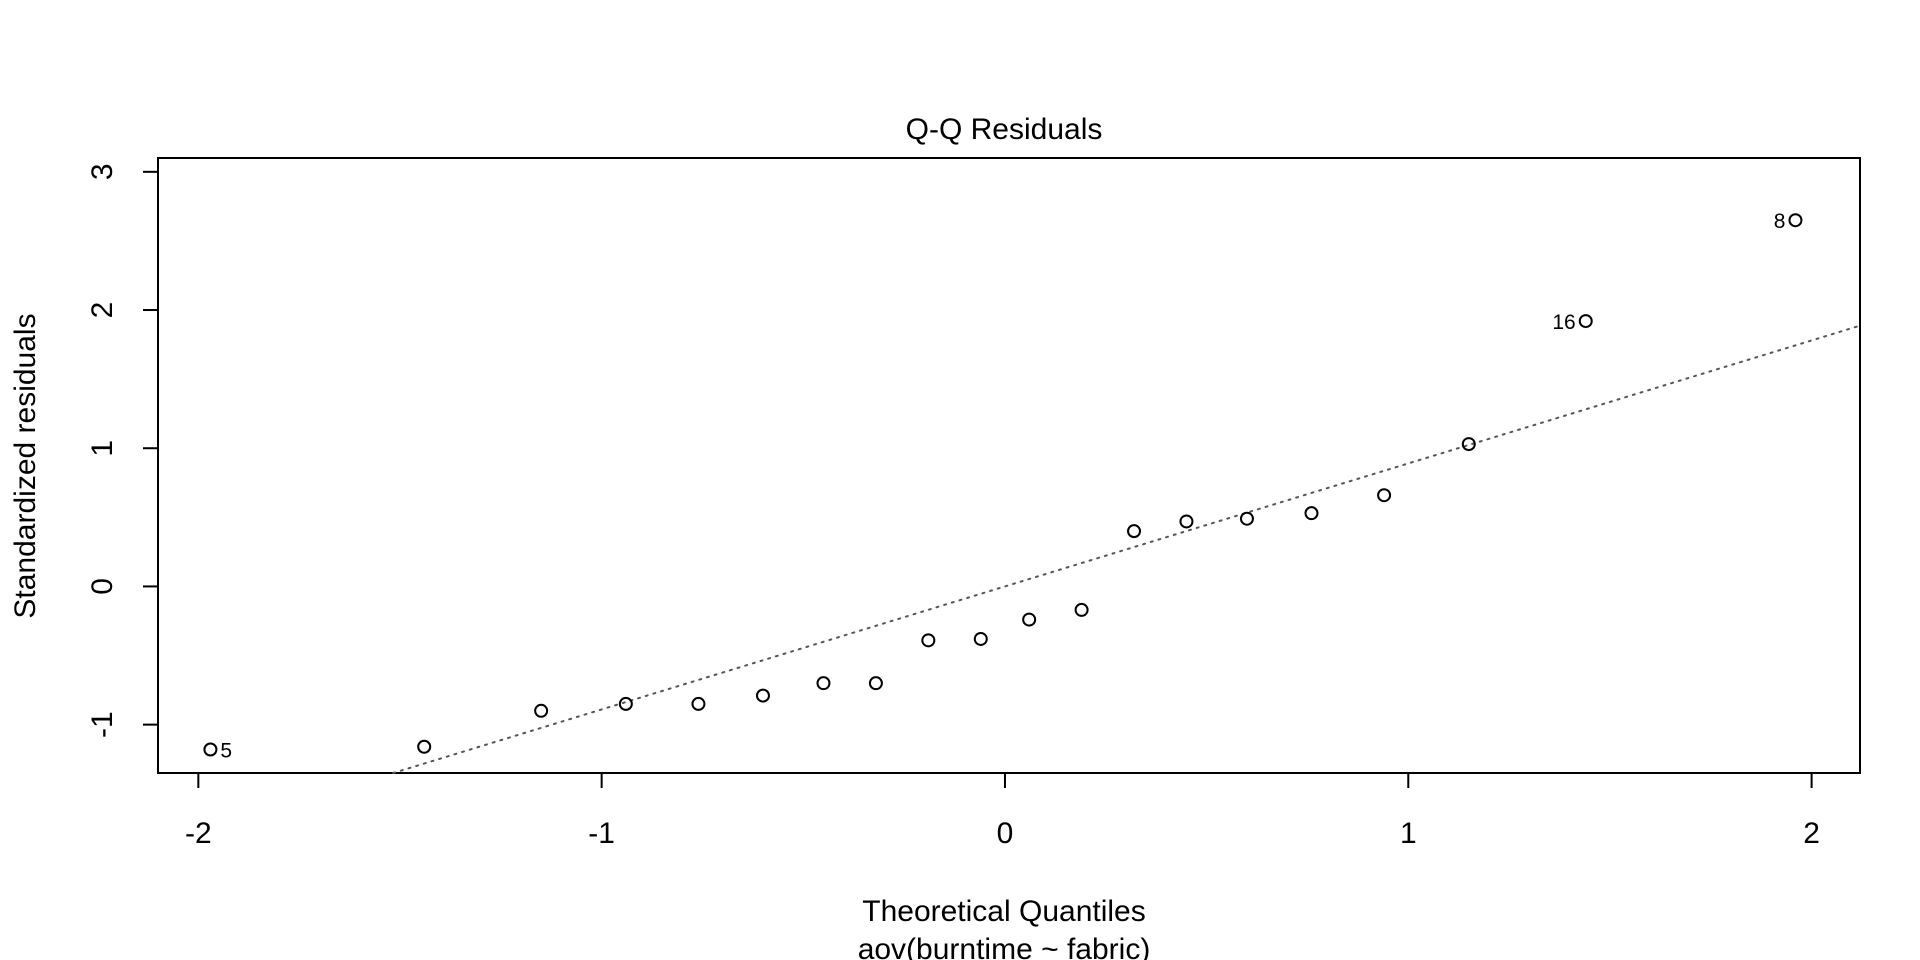 The width and height of the screenshot is (1920, 960). What do you see at coordinates (102, 310) in the screenshot?
I see `y-tick-label: 2` at bounding box center [102, 310].